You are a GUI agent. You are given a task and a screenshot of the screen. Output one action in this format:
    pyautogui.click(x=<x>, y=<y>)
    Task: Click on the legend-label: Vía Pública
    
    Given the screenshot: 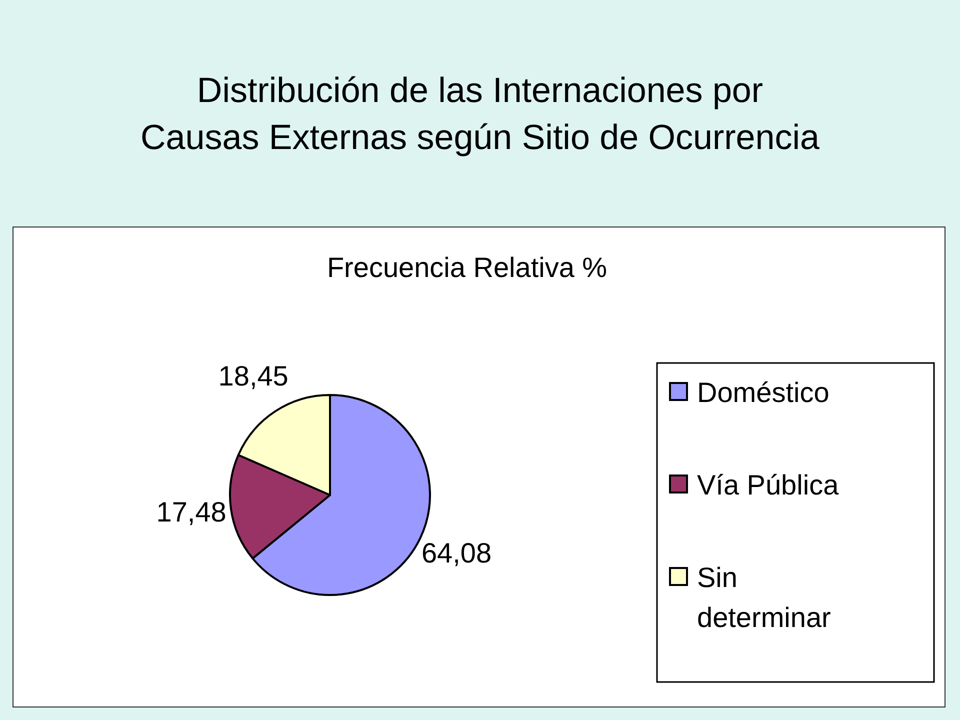 What is the action you would take?
    pyautogui.click(x=768, y=485)
    